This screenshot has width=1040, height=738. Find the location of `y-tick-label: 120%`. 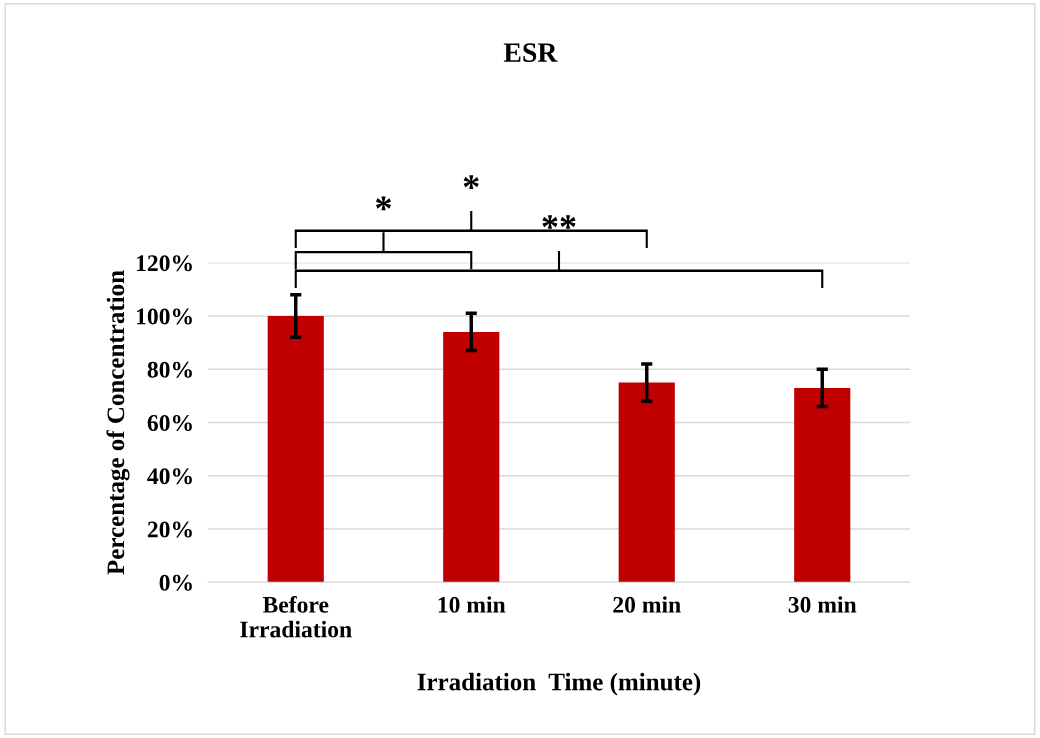

y-tick-label: 120% is located at coordinates (164, 263).